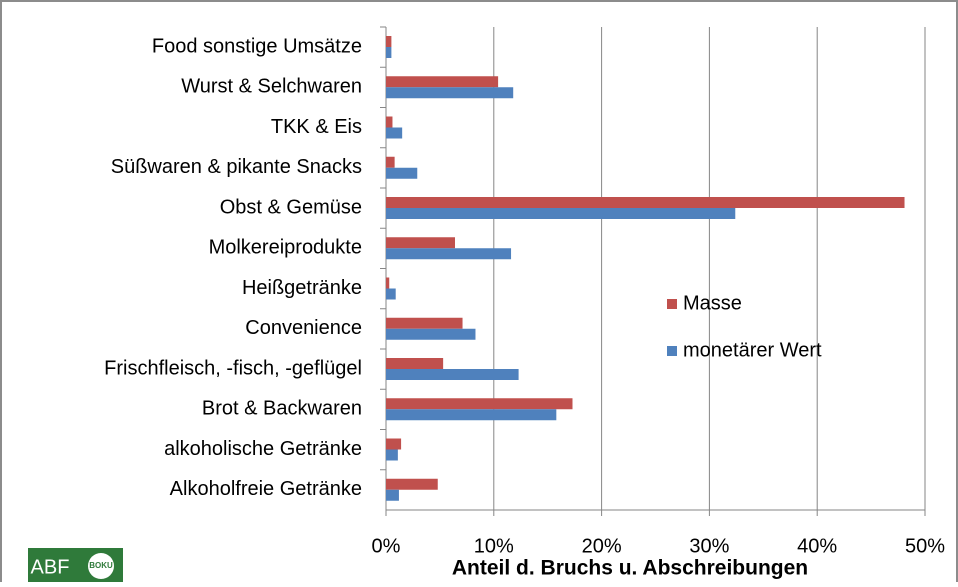  I want to click on logo-text: ABF, so click(50, 567).